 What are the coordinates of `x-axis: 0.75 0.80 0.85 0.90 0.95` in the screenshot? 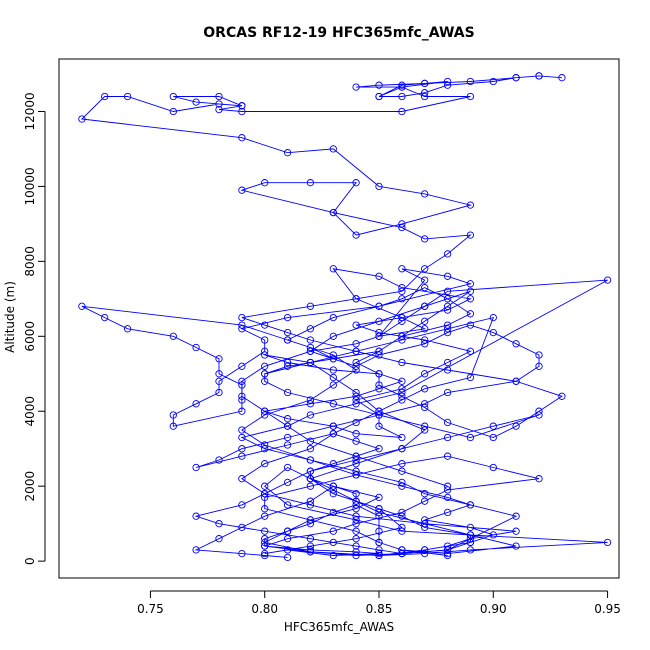 It's located at (379, 603).